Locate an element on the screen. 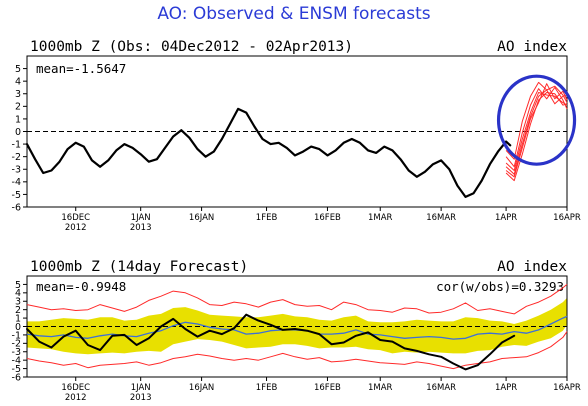 The width and height of the screenshot is (588, 406). forecast-y-tick-label: -5 is located at coordinates (16, 369).